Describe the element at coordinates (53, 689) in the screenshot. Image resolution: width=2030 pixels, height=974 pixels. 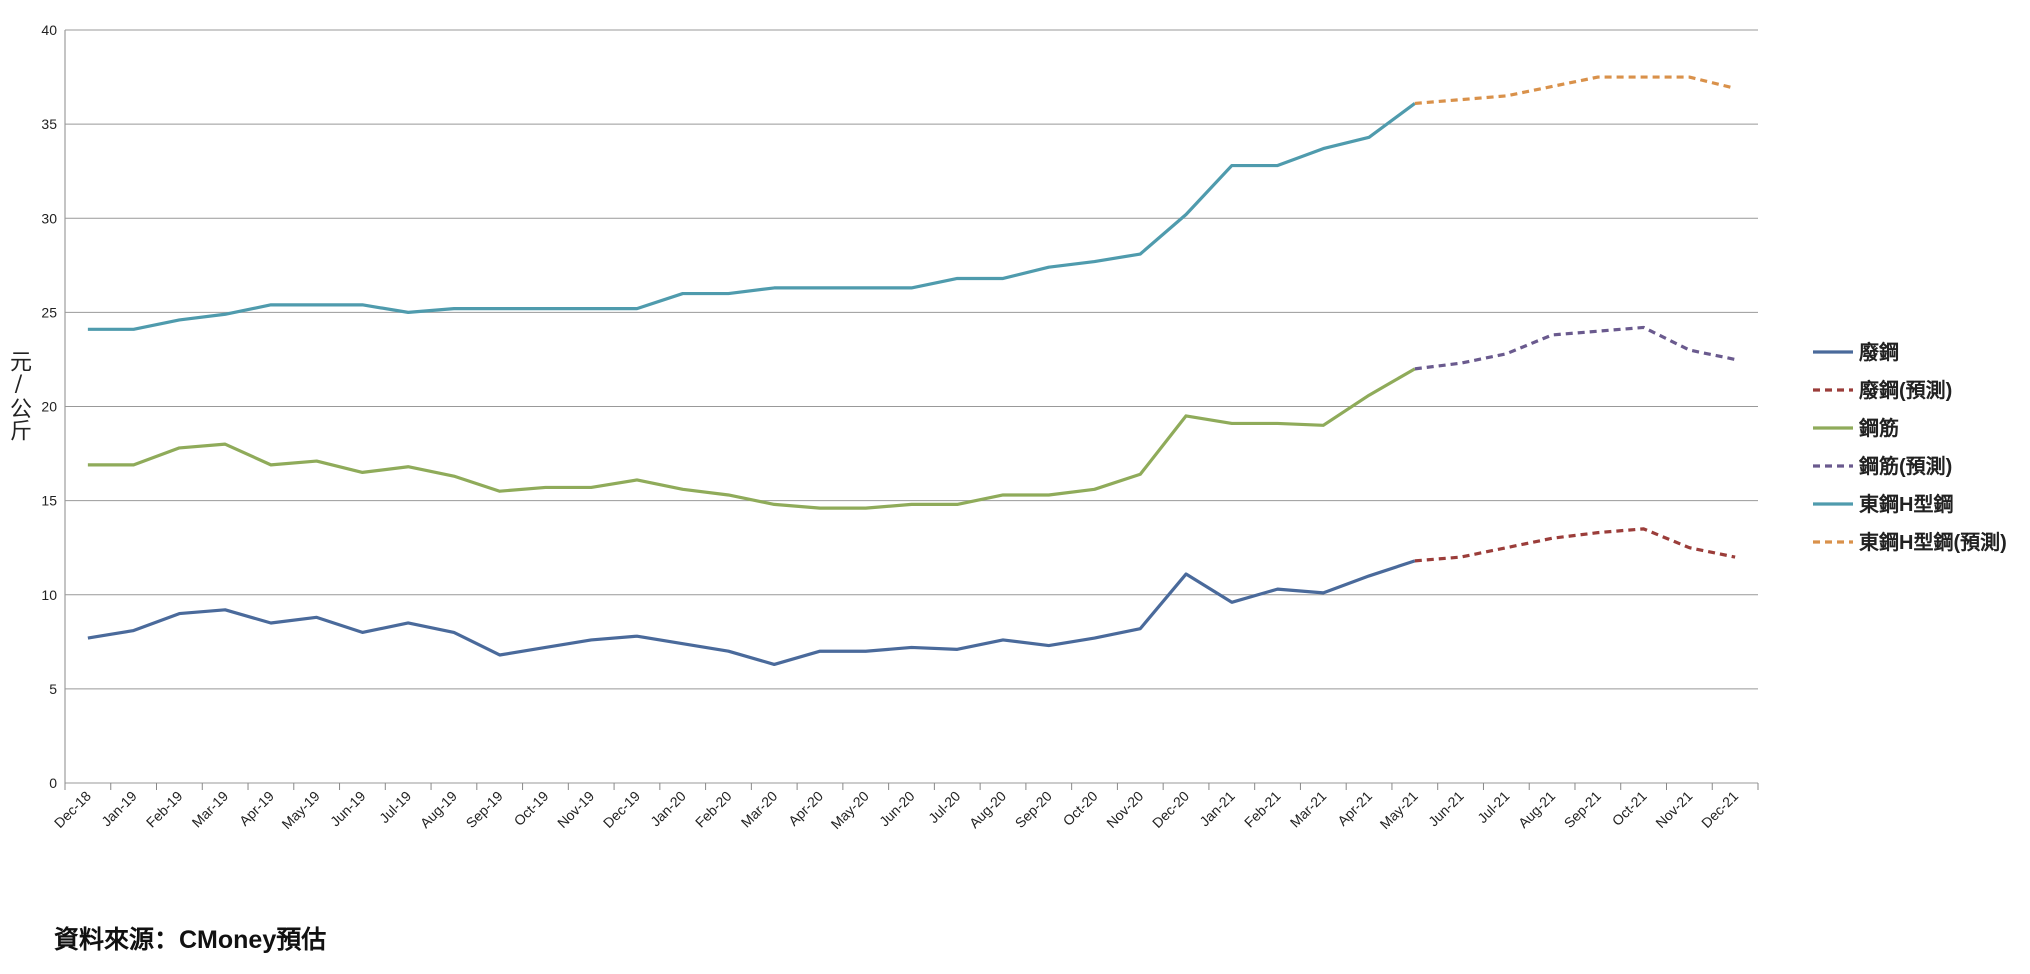
I see `y-tick-label: 5` at that location.